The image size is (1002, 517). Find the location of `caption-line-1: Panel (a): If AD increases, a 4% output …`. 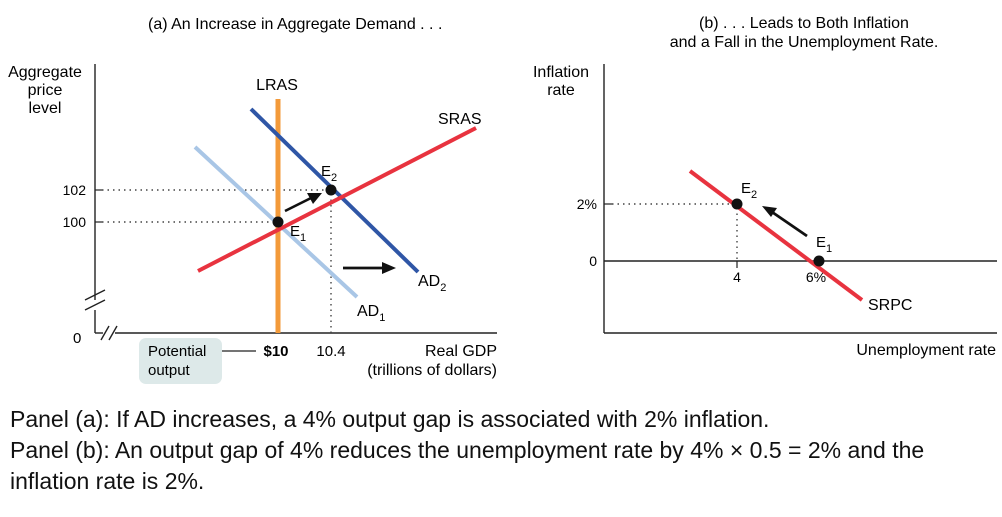

caption-line-1: Panel (a): If AD increases, a 4% output … is located at coordinates (390, 419).